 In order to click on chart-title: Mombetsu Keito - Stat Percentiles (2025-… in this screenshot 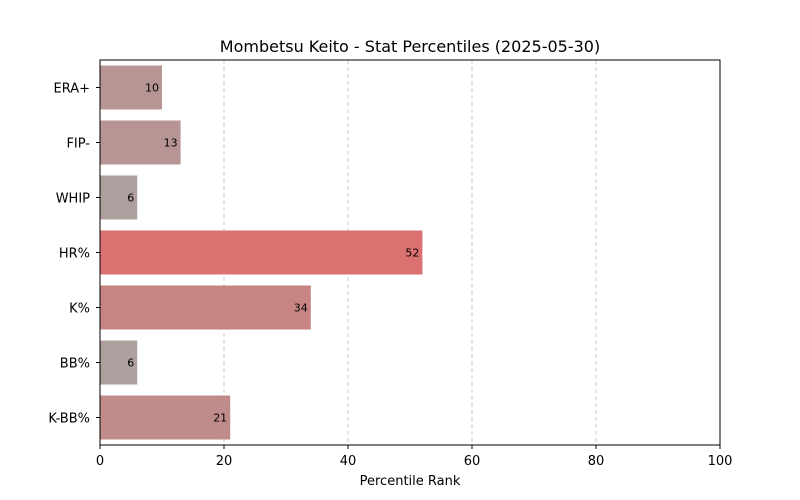, I will do `click(410, 46)`.